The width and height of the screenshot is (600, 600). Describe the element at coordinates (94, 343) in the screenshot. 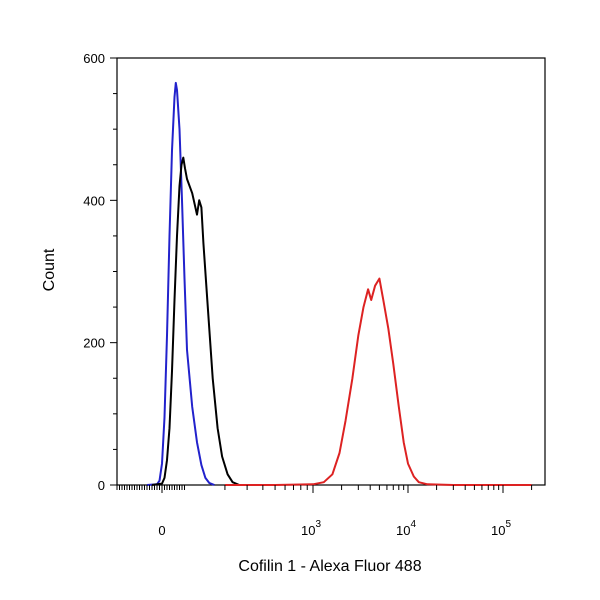

I see `y-tick-label: 200` at that location.